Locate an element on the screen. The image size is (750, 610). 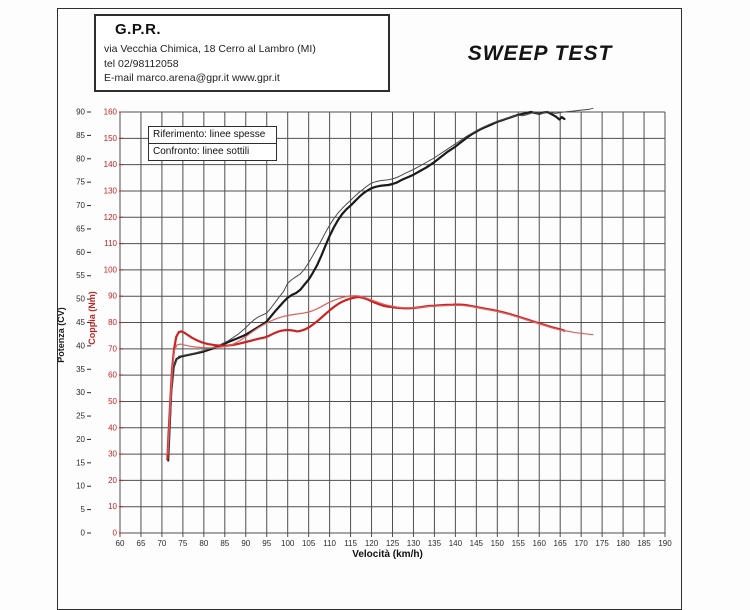
svg-text: 125 is located at coordinates (393, 543).